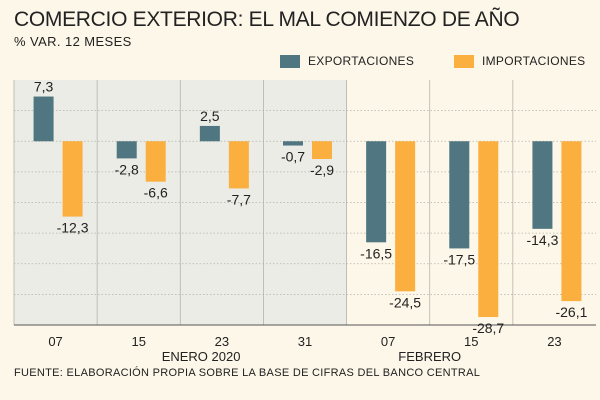 This screenshot has width=600, height=400. What do you see at coordinates (361, 61) in the screenshot?
I see `legend-label-exportaciones: EXPORTACIONES` at bounding box center [361, 61].